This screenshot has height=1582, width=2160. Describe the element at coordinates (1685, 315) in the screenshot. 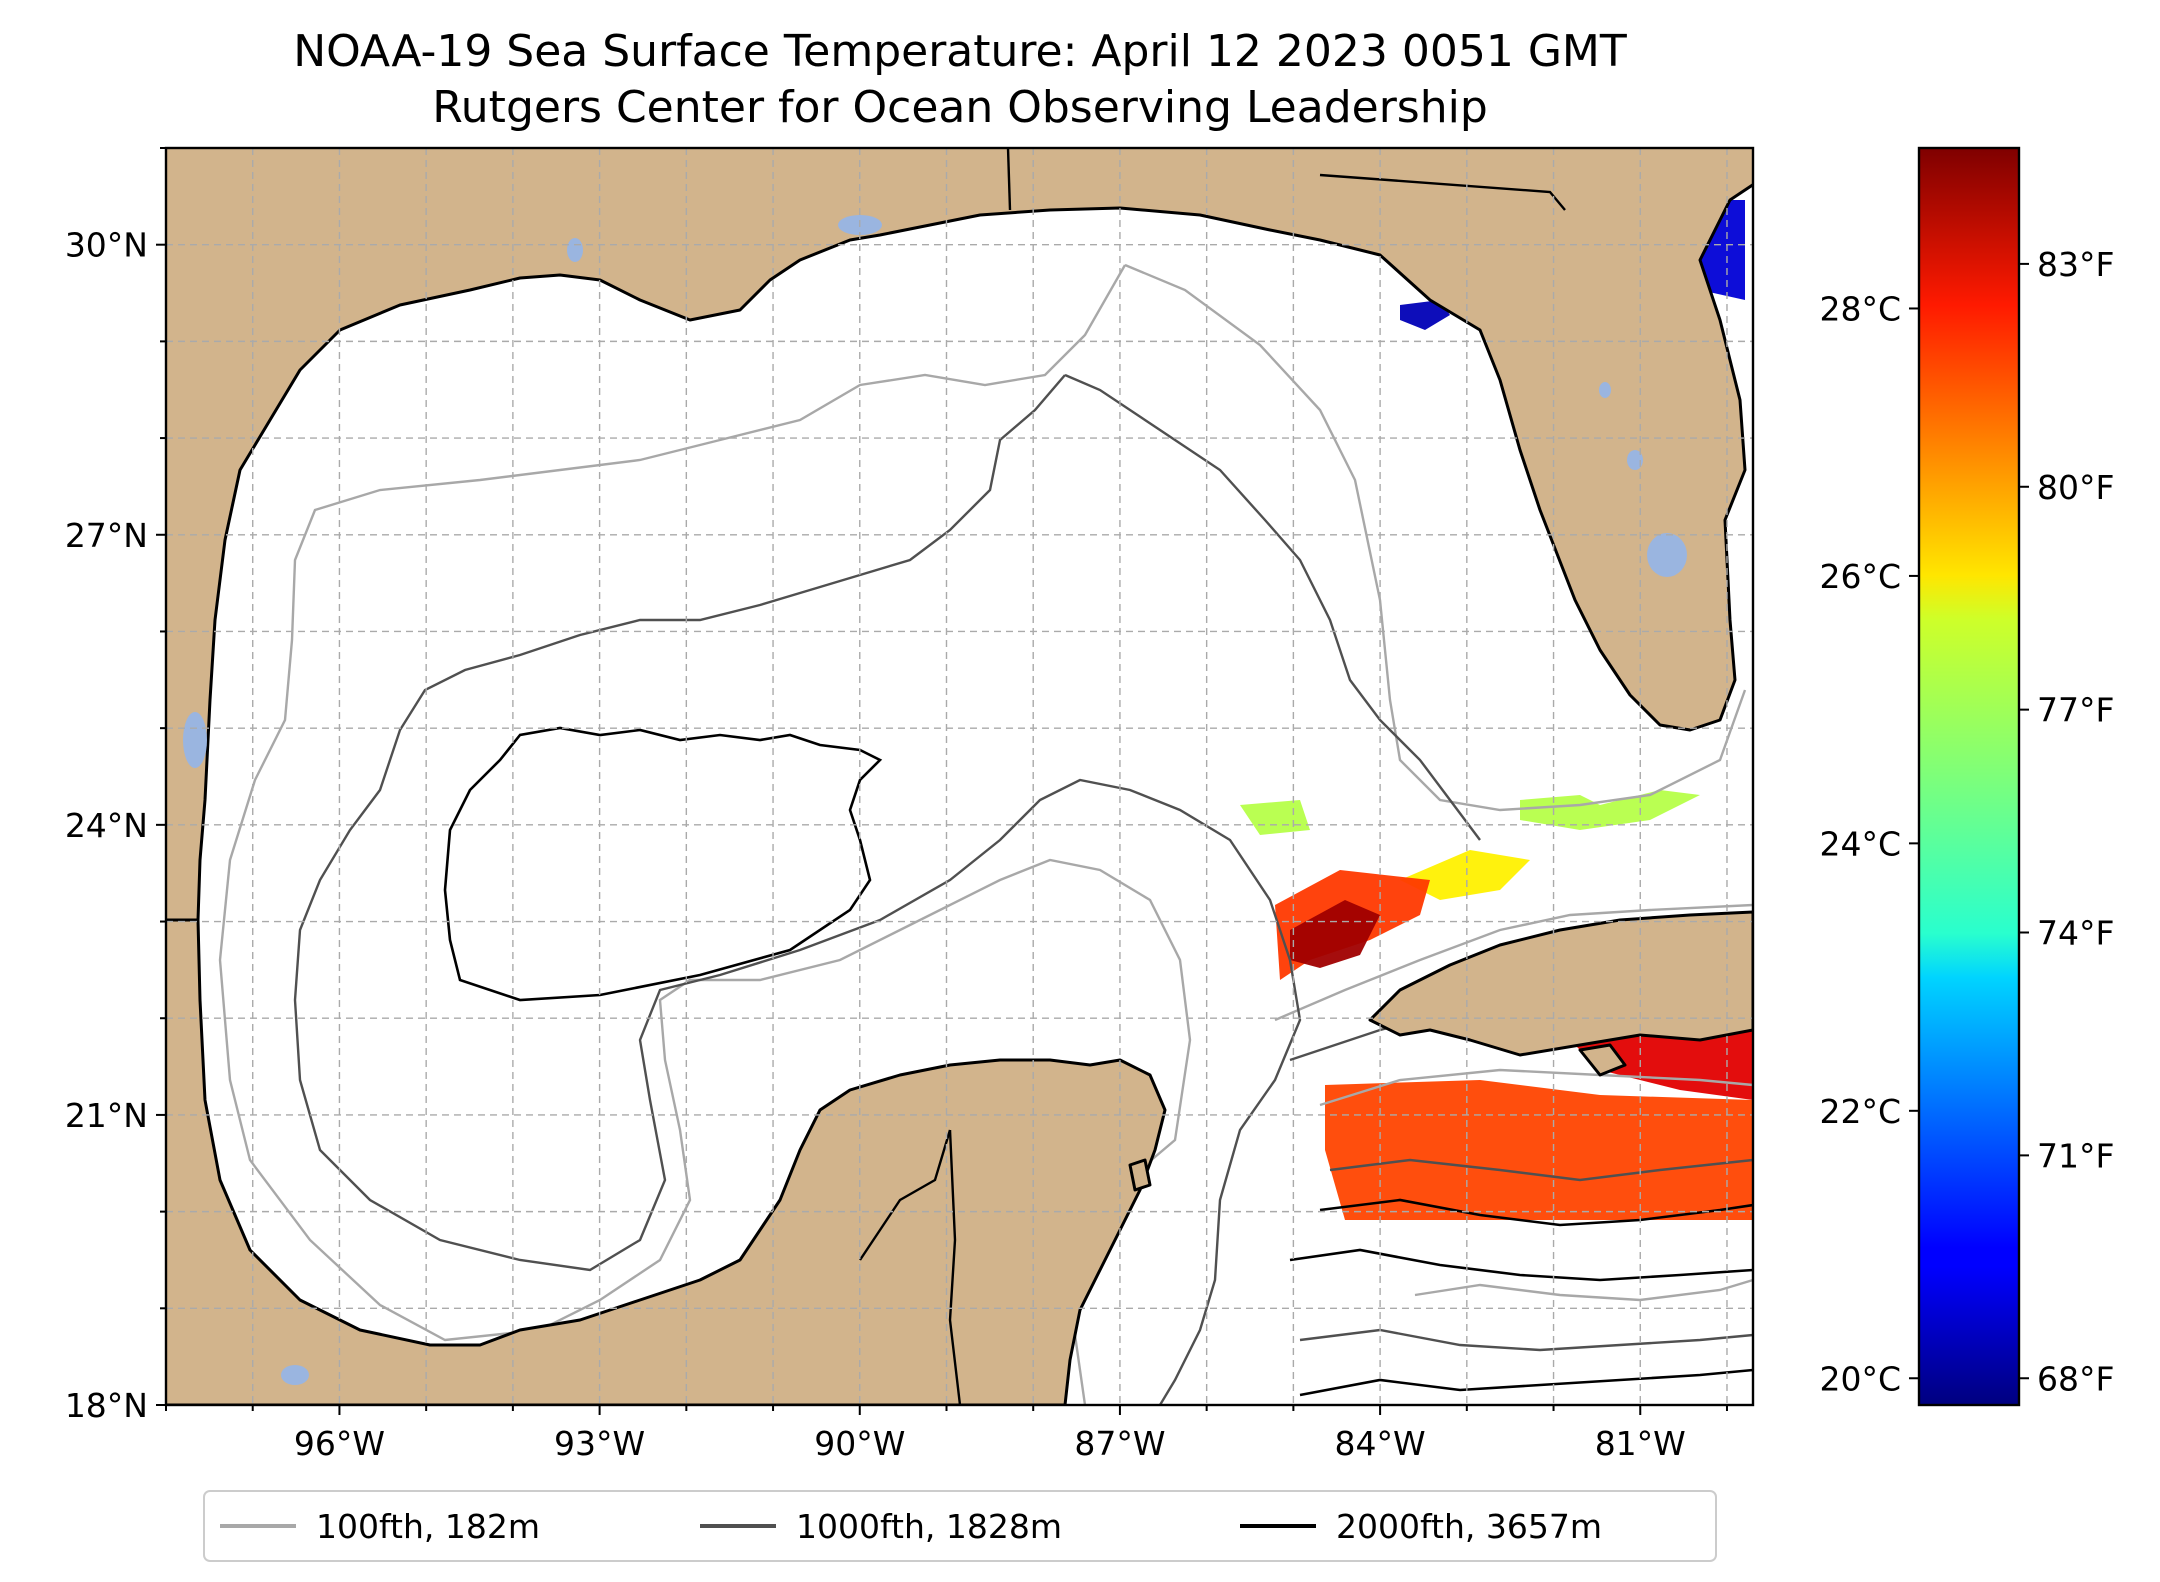

I see `sst-patch-florida-atlantic` at that location.